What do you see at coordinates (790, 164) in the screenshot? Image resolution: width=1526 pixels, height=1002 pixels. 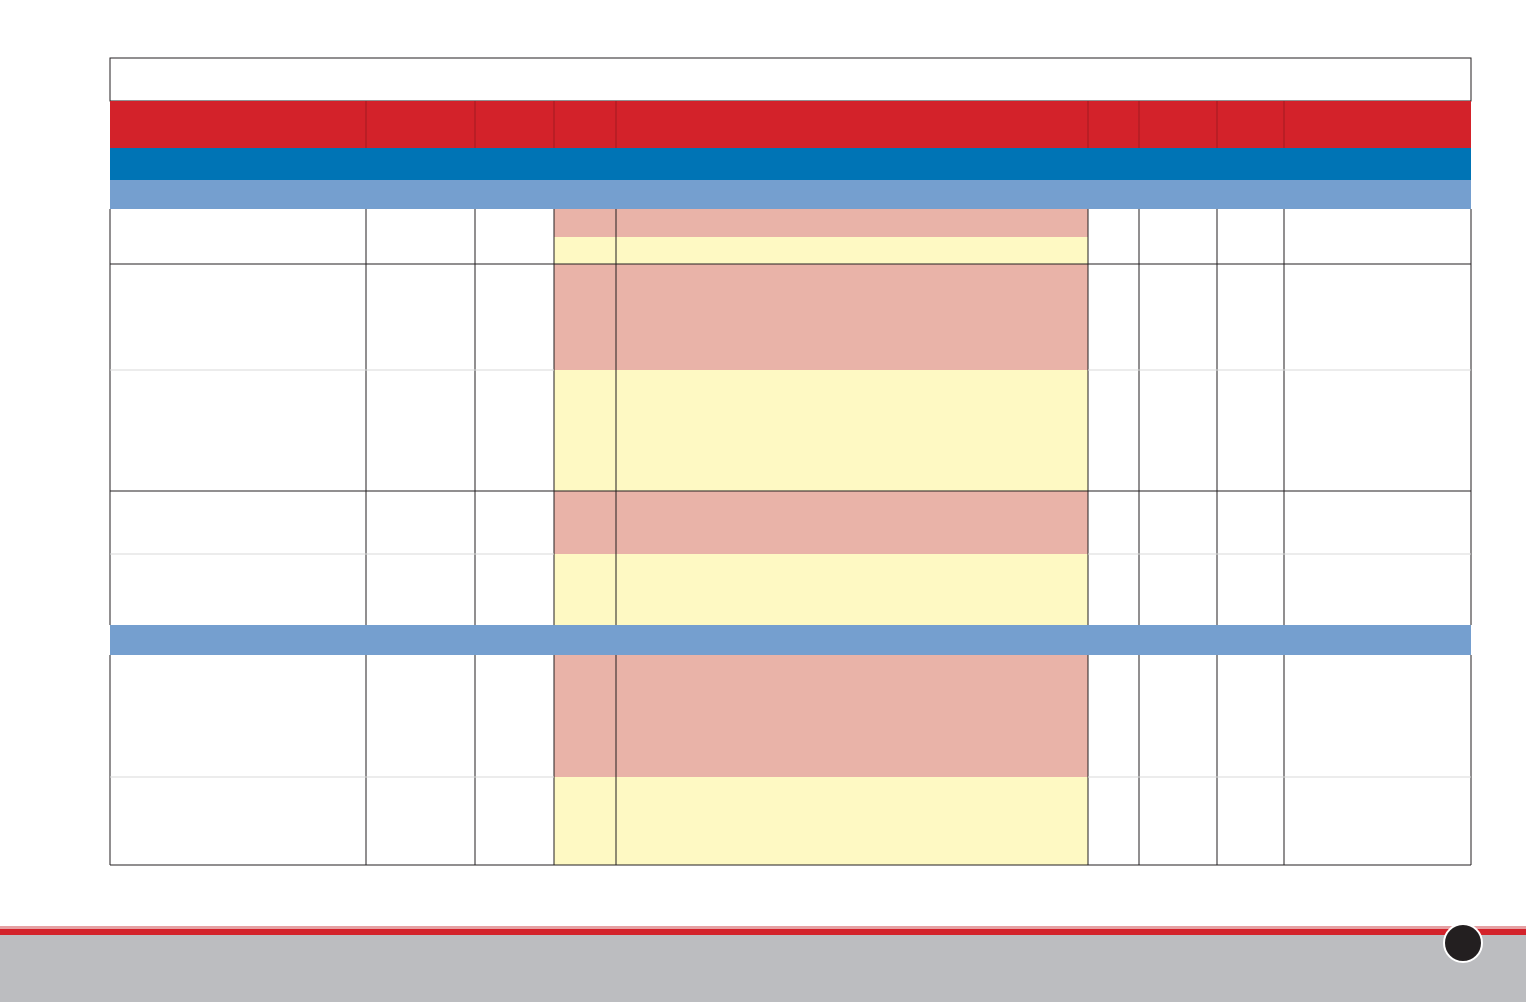 I see `section-bar` at bounding box center [790, 164].